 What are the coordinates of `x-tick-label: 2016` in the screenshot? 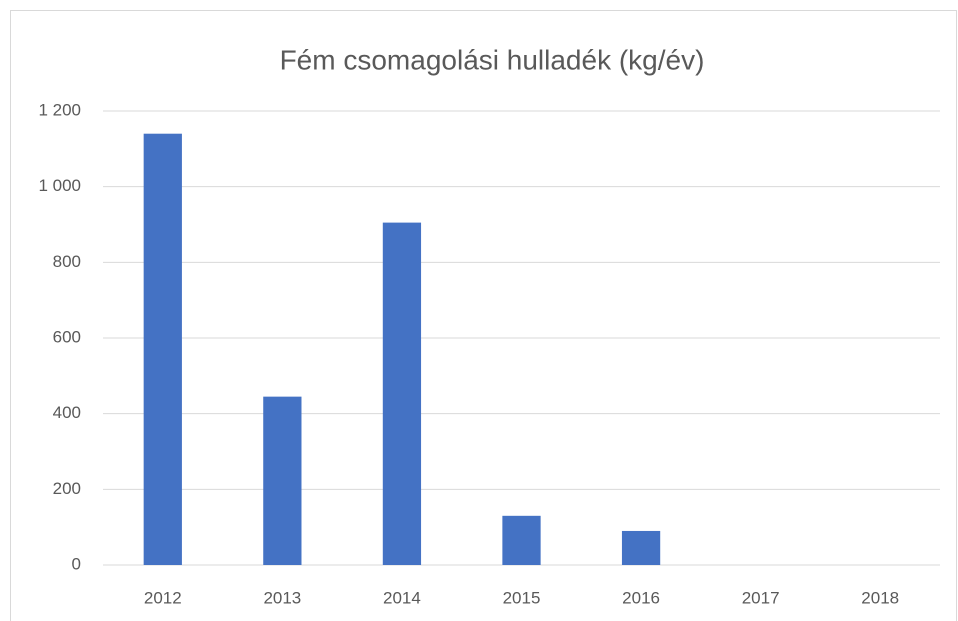 It's located at (641, 597).